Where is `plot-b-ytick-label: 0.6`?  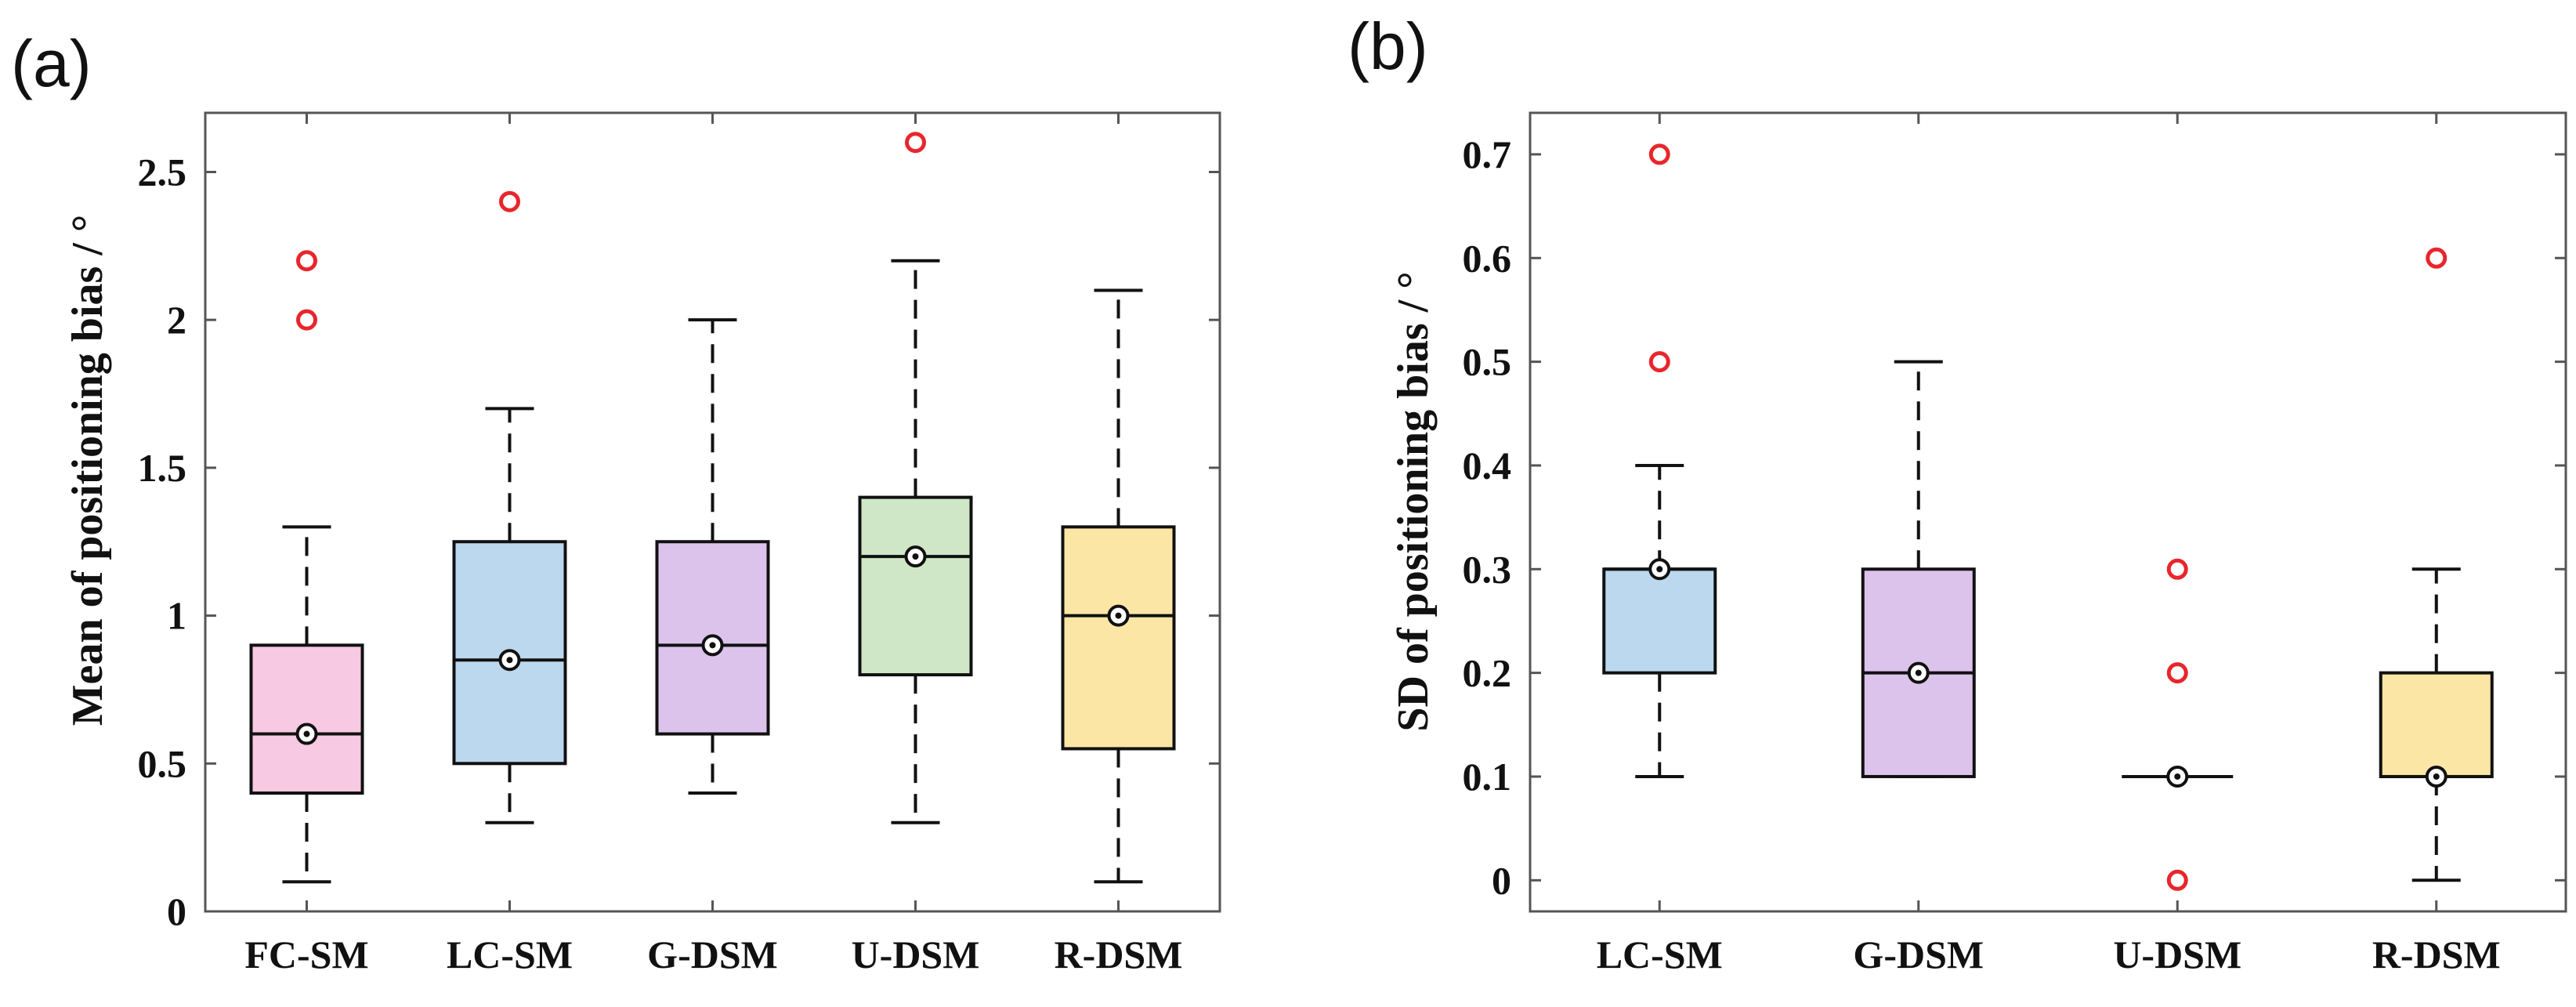 plot-b-ytick-label: 0.6 is located at coordinates (1487, 258).